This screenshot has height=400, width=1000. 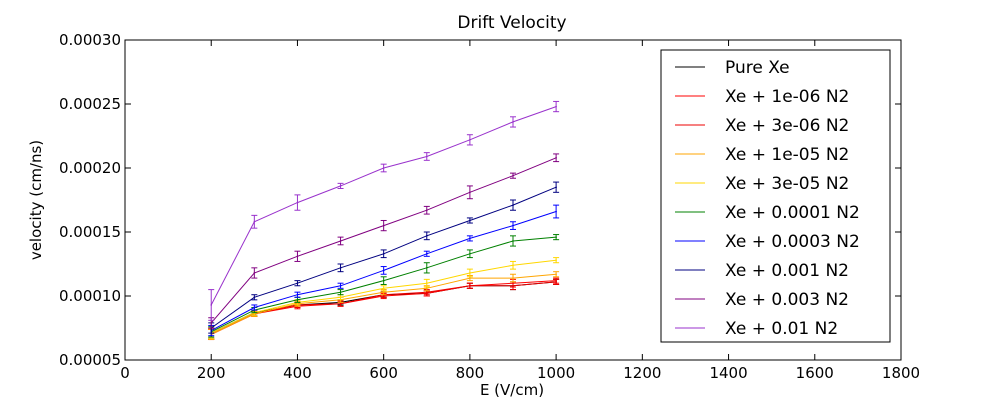 I want to click on legend-item: Xe + 0.01 N2, so click(x=756, y=329).